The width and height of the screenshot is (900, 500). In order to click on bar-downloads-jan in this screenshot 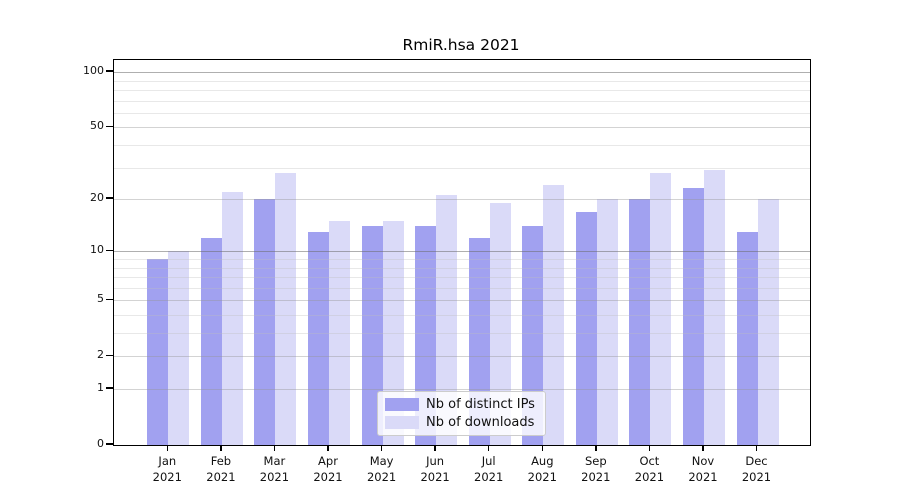, I will do `click(179, 348)`.